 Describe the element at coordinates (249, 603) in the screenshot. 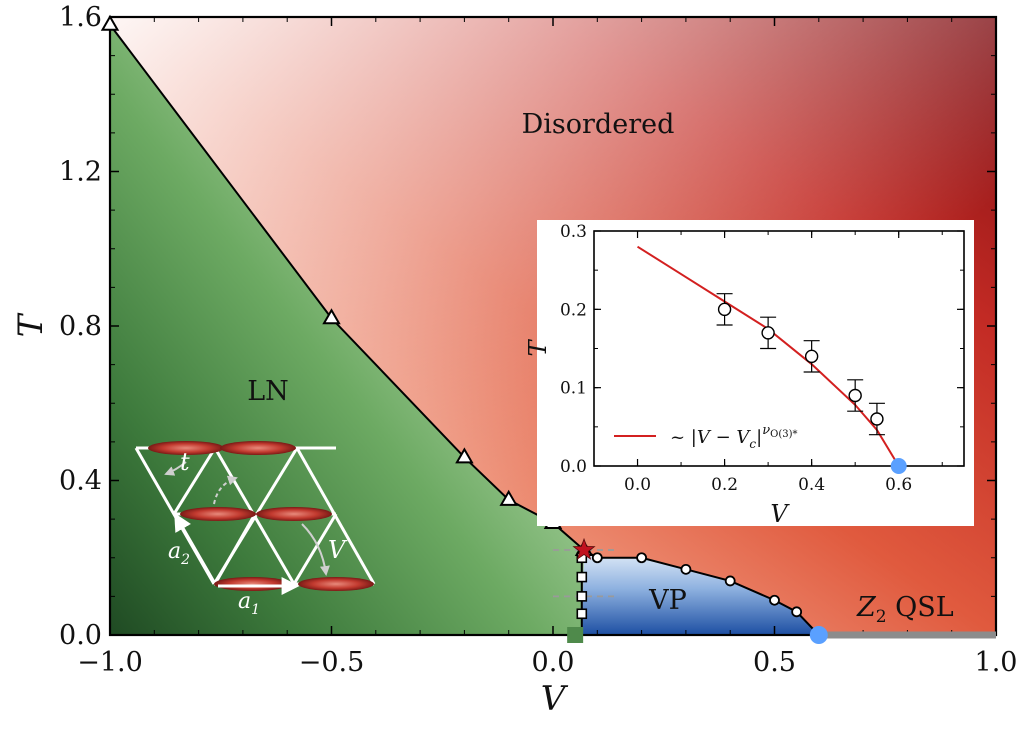

I see `lattice-label-a1: a1` at that location.